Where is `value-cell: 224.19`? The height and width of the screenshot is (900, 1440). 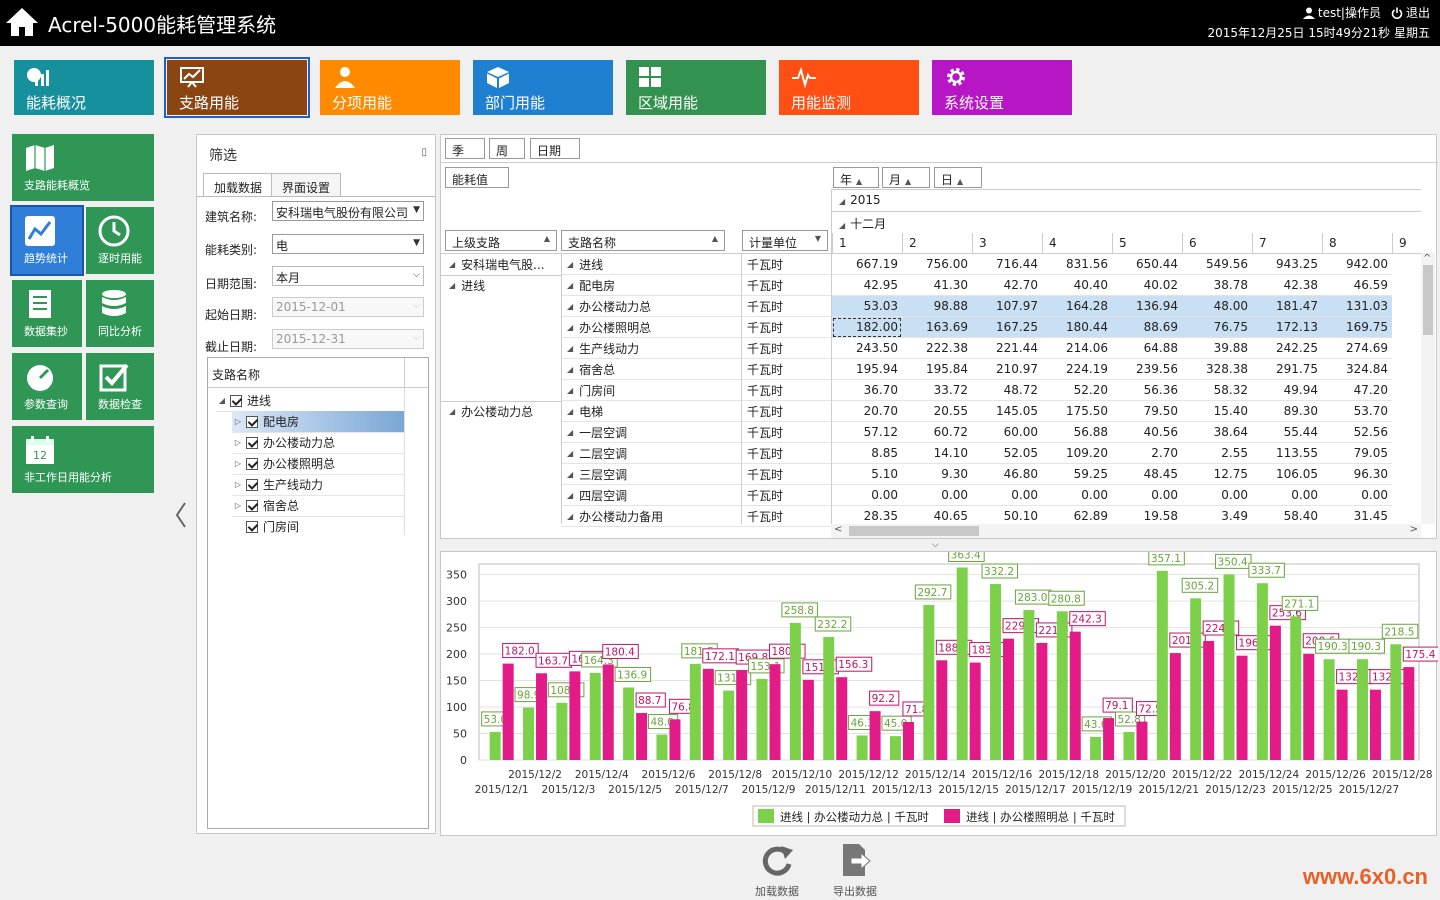
value-cell: 224.19 is located at coordinates (1077, 369).